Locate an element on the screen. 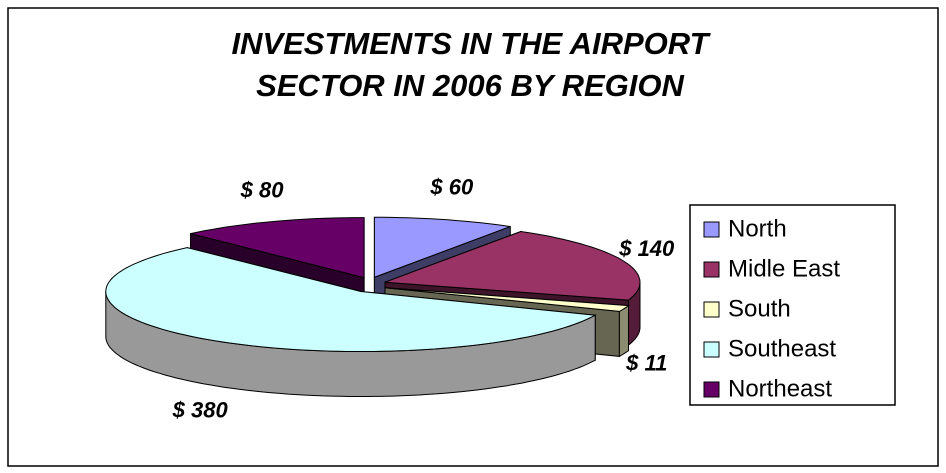 Image resolution: width=946 pixels, height=473 pixels. legend-label: South is located at coordinates (759, 308).